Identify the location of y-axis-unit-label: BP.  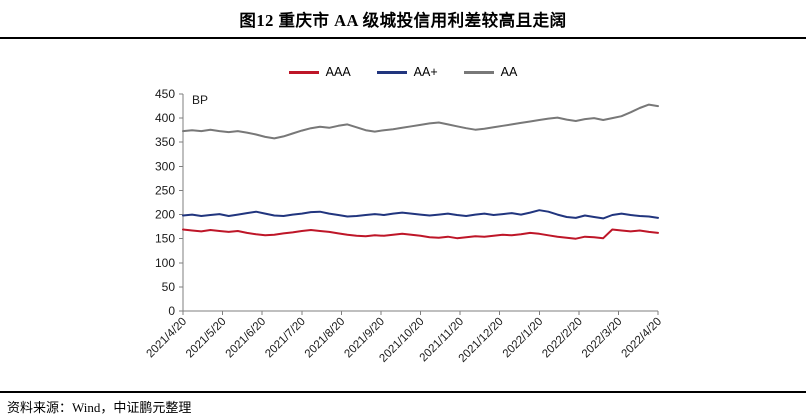
(200, 100).